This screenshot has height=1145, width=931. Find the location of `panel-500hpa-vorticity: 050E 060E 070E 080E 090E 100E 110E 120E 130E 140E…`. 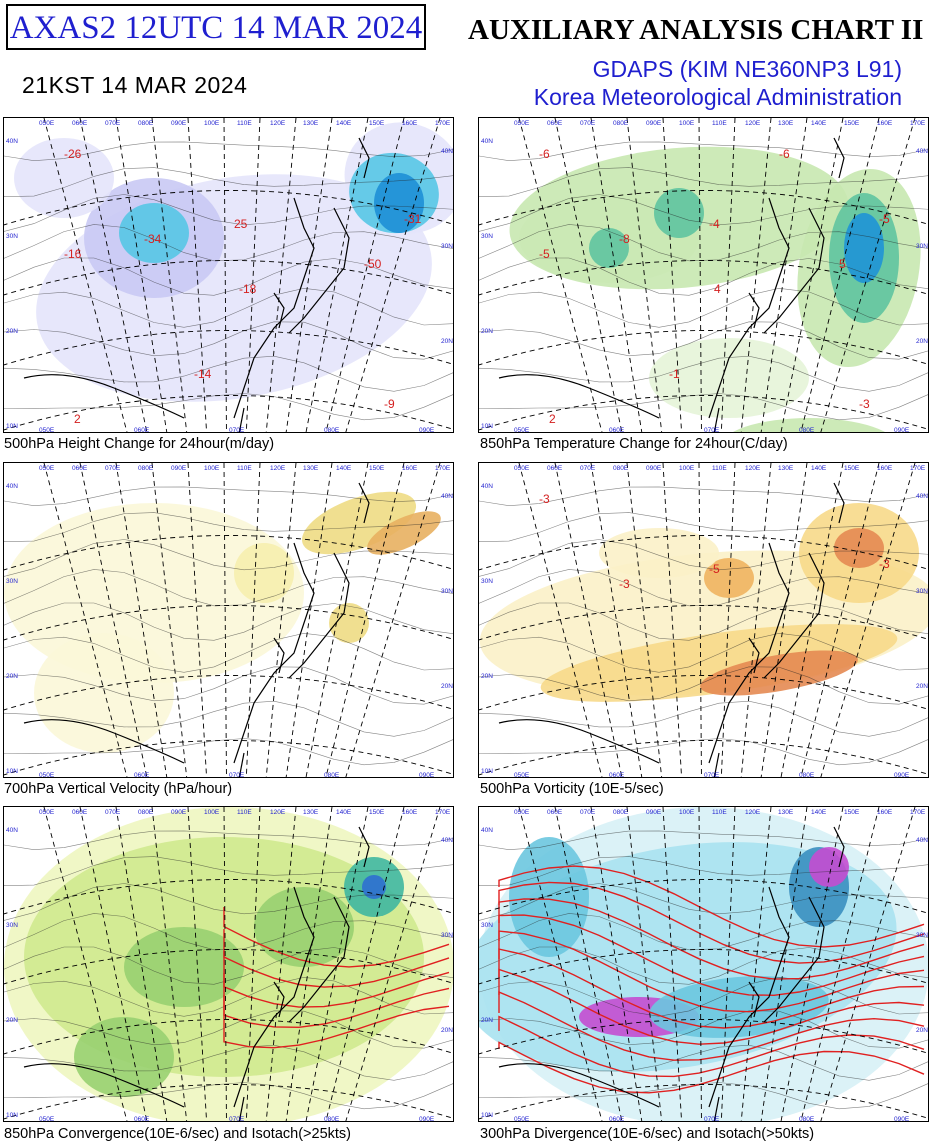

panel-500hpa-vorticity: 050E 060E 070E 080E 090E 100E 110E 120E 130E 140E… is located at coordinates (703, 620).